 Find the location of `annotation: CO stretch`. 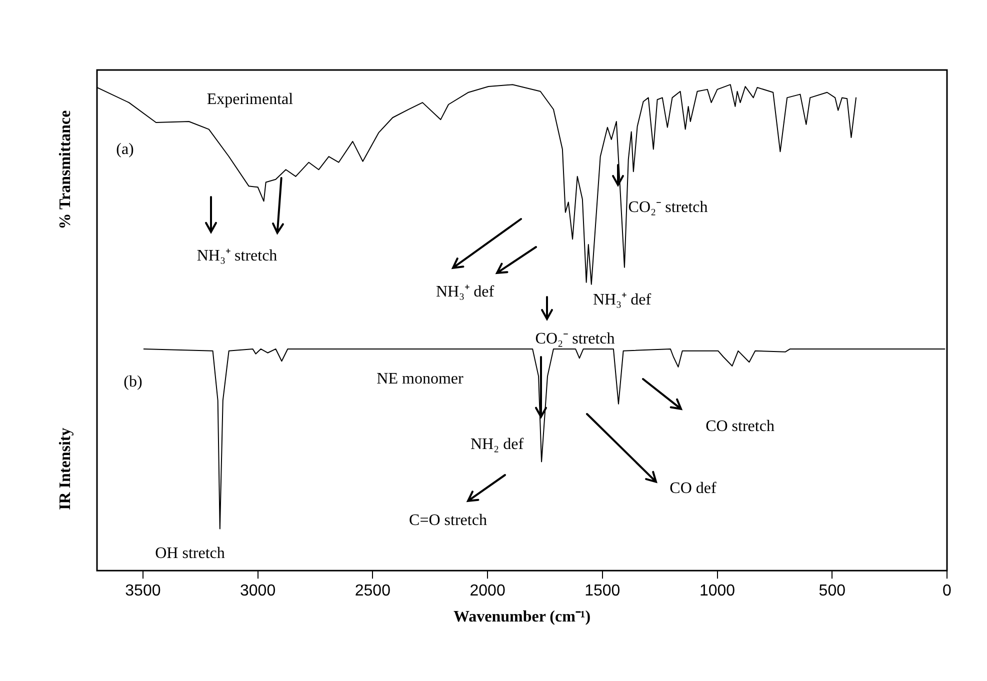

annotation: CO stretch is located at coordinates (740, 427).